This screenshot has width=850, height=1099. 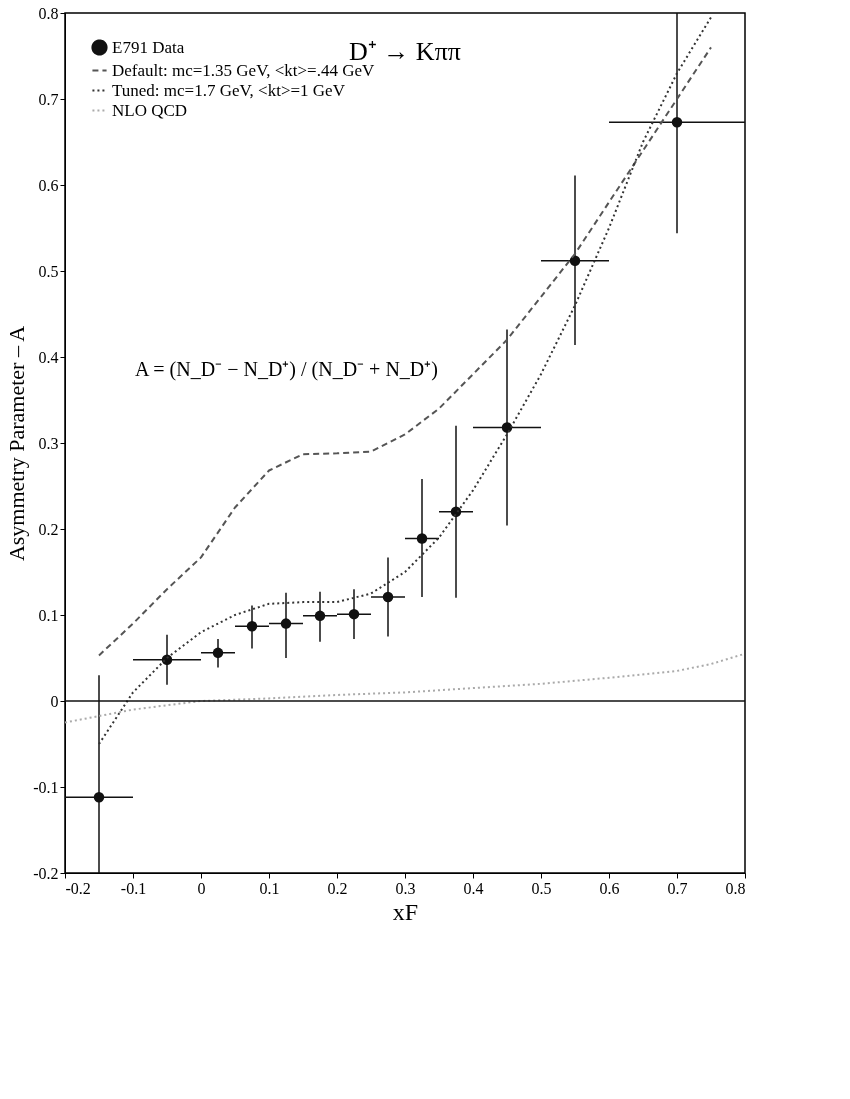 I want to click on y-tick-label: 0.2, so click(x=48, y=529).